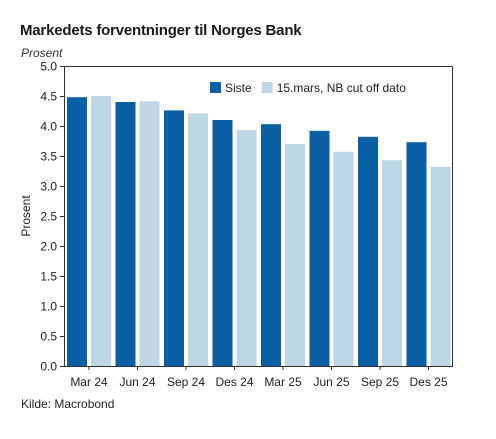 This screenshot has height=439, width=496. Describe the element at coordinates (26, 216) in the screenshot. I see `y-axis-label: Prosent` at that location.